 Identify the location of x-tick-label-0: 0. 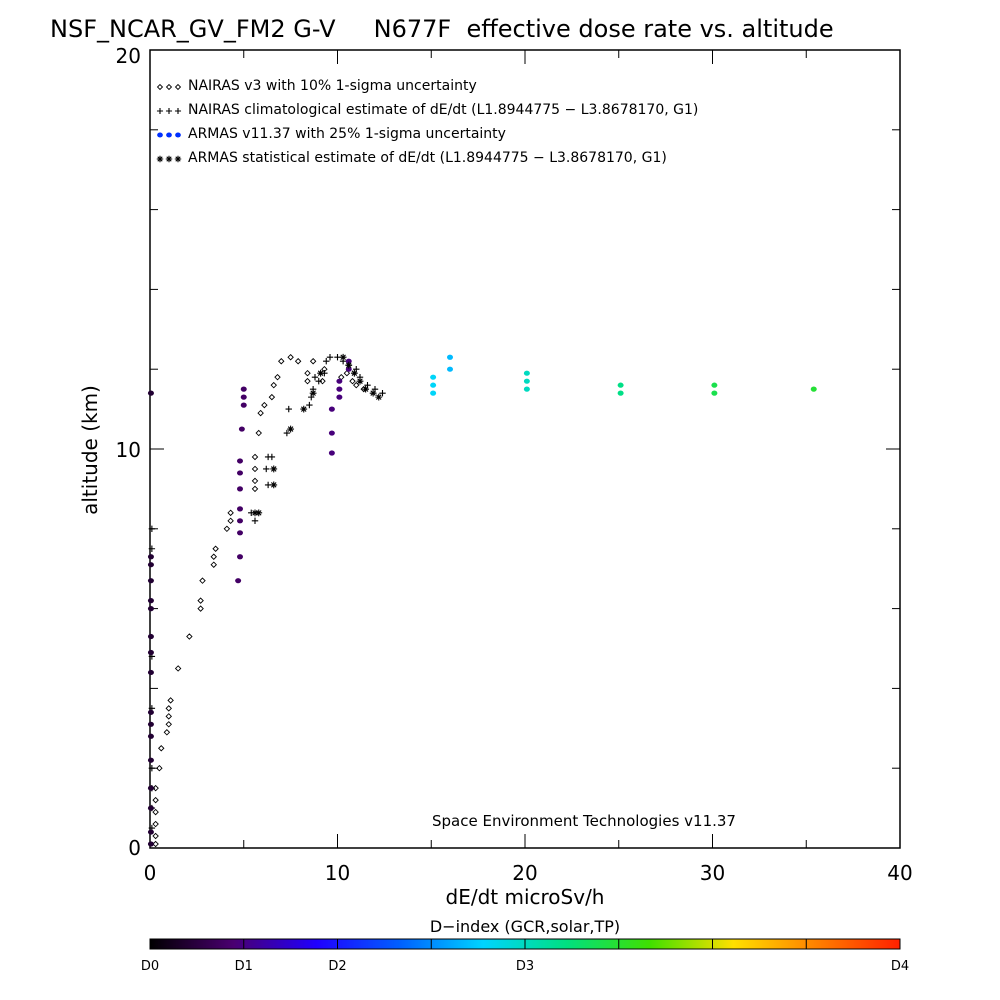
(150, 873).